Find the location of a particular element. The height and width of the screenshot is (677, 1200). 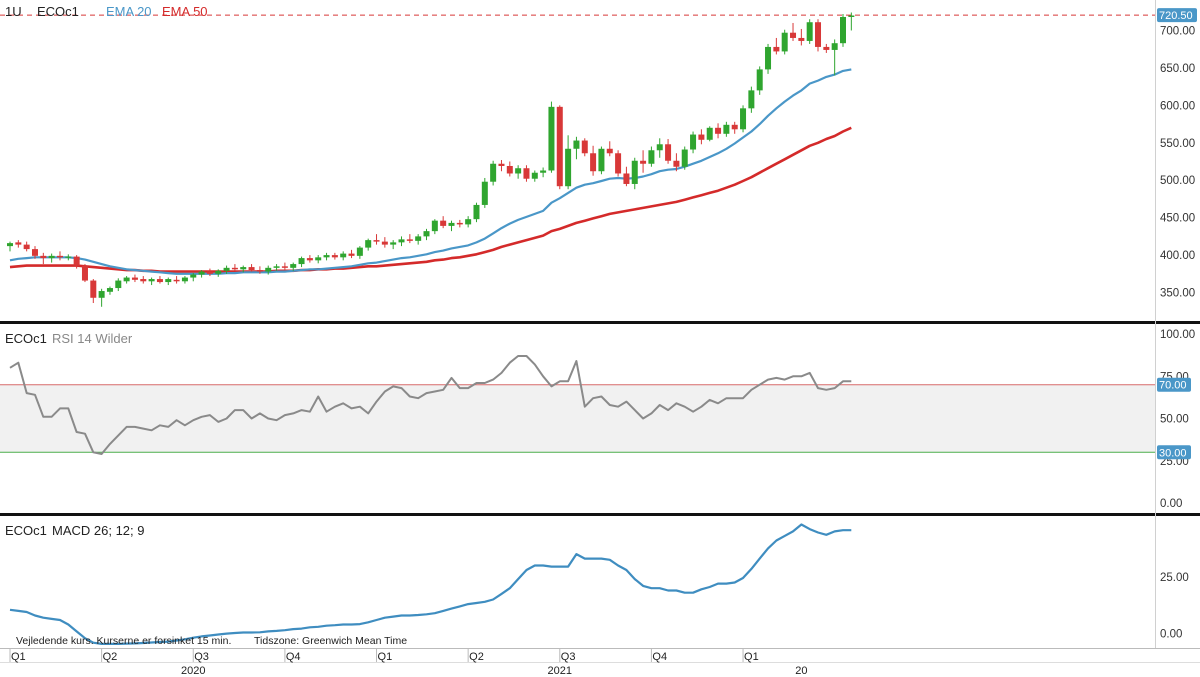

rsi-upper-label: 70.00 is located at coordinates (1173, 386).